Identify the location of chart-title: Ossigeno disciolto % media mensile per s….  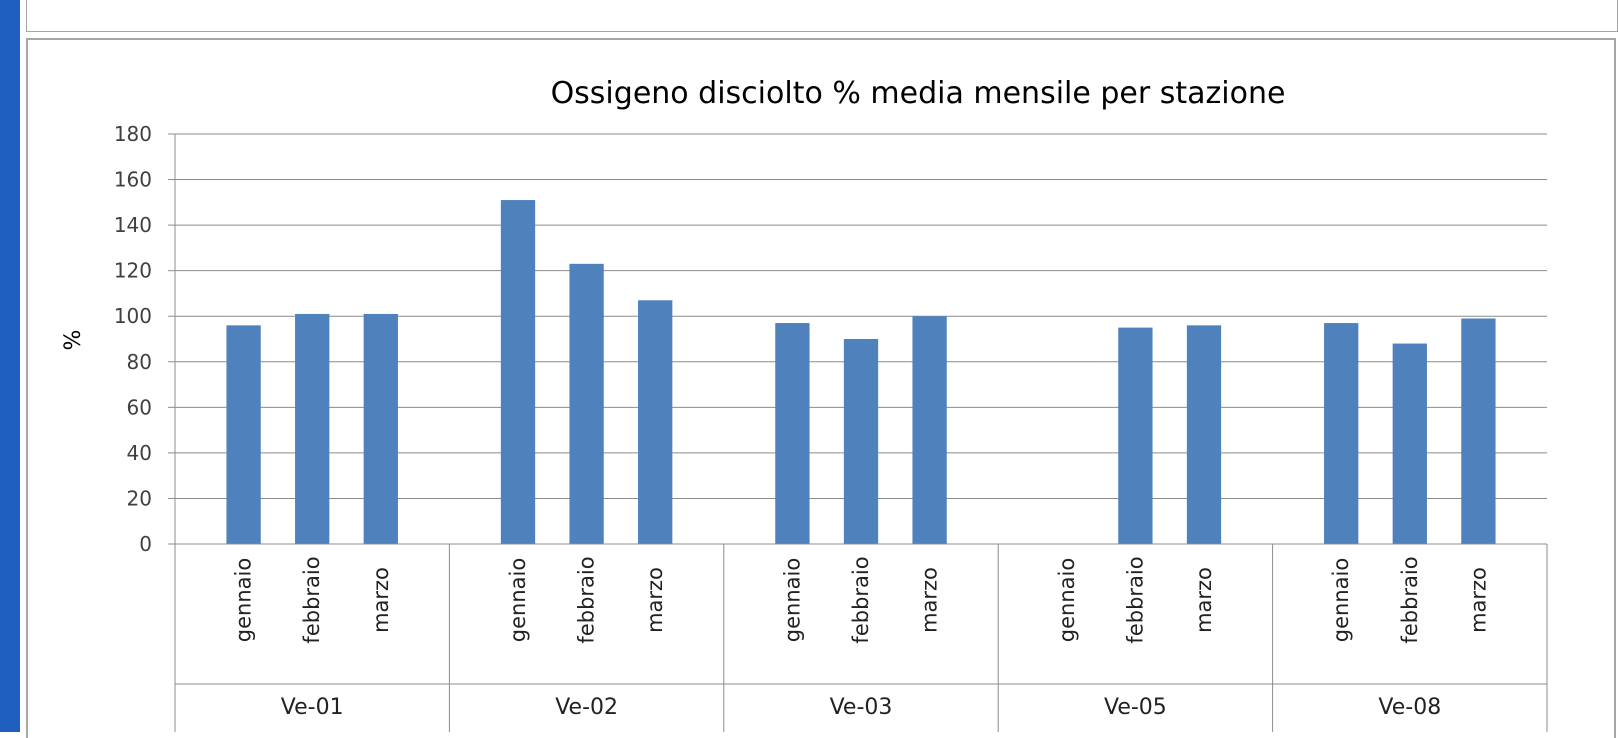
(918, 93).